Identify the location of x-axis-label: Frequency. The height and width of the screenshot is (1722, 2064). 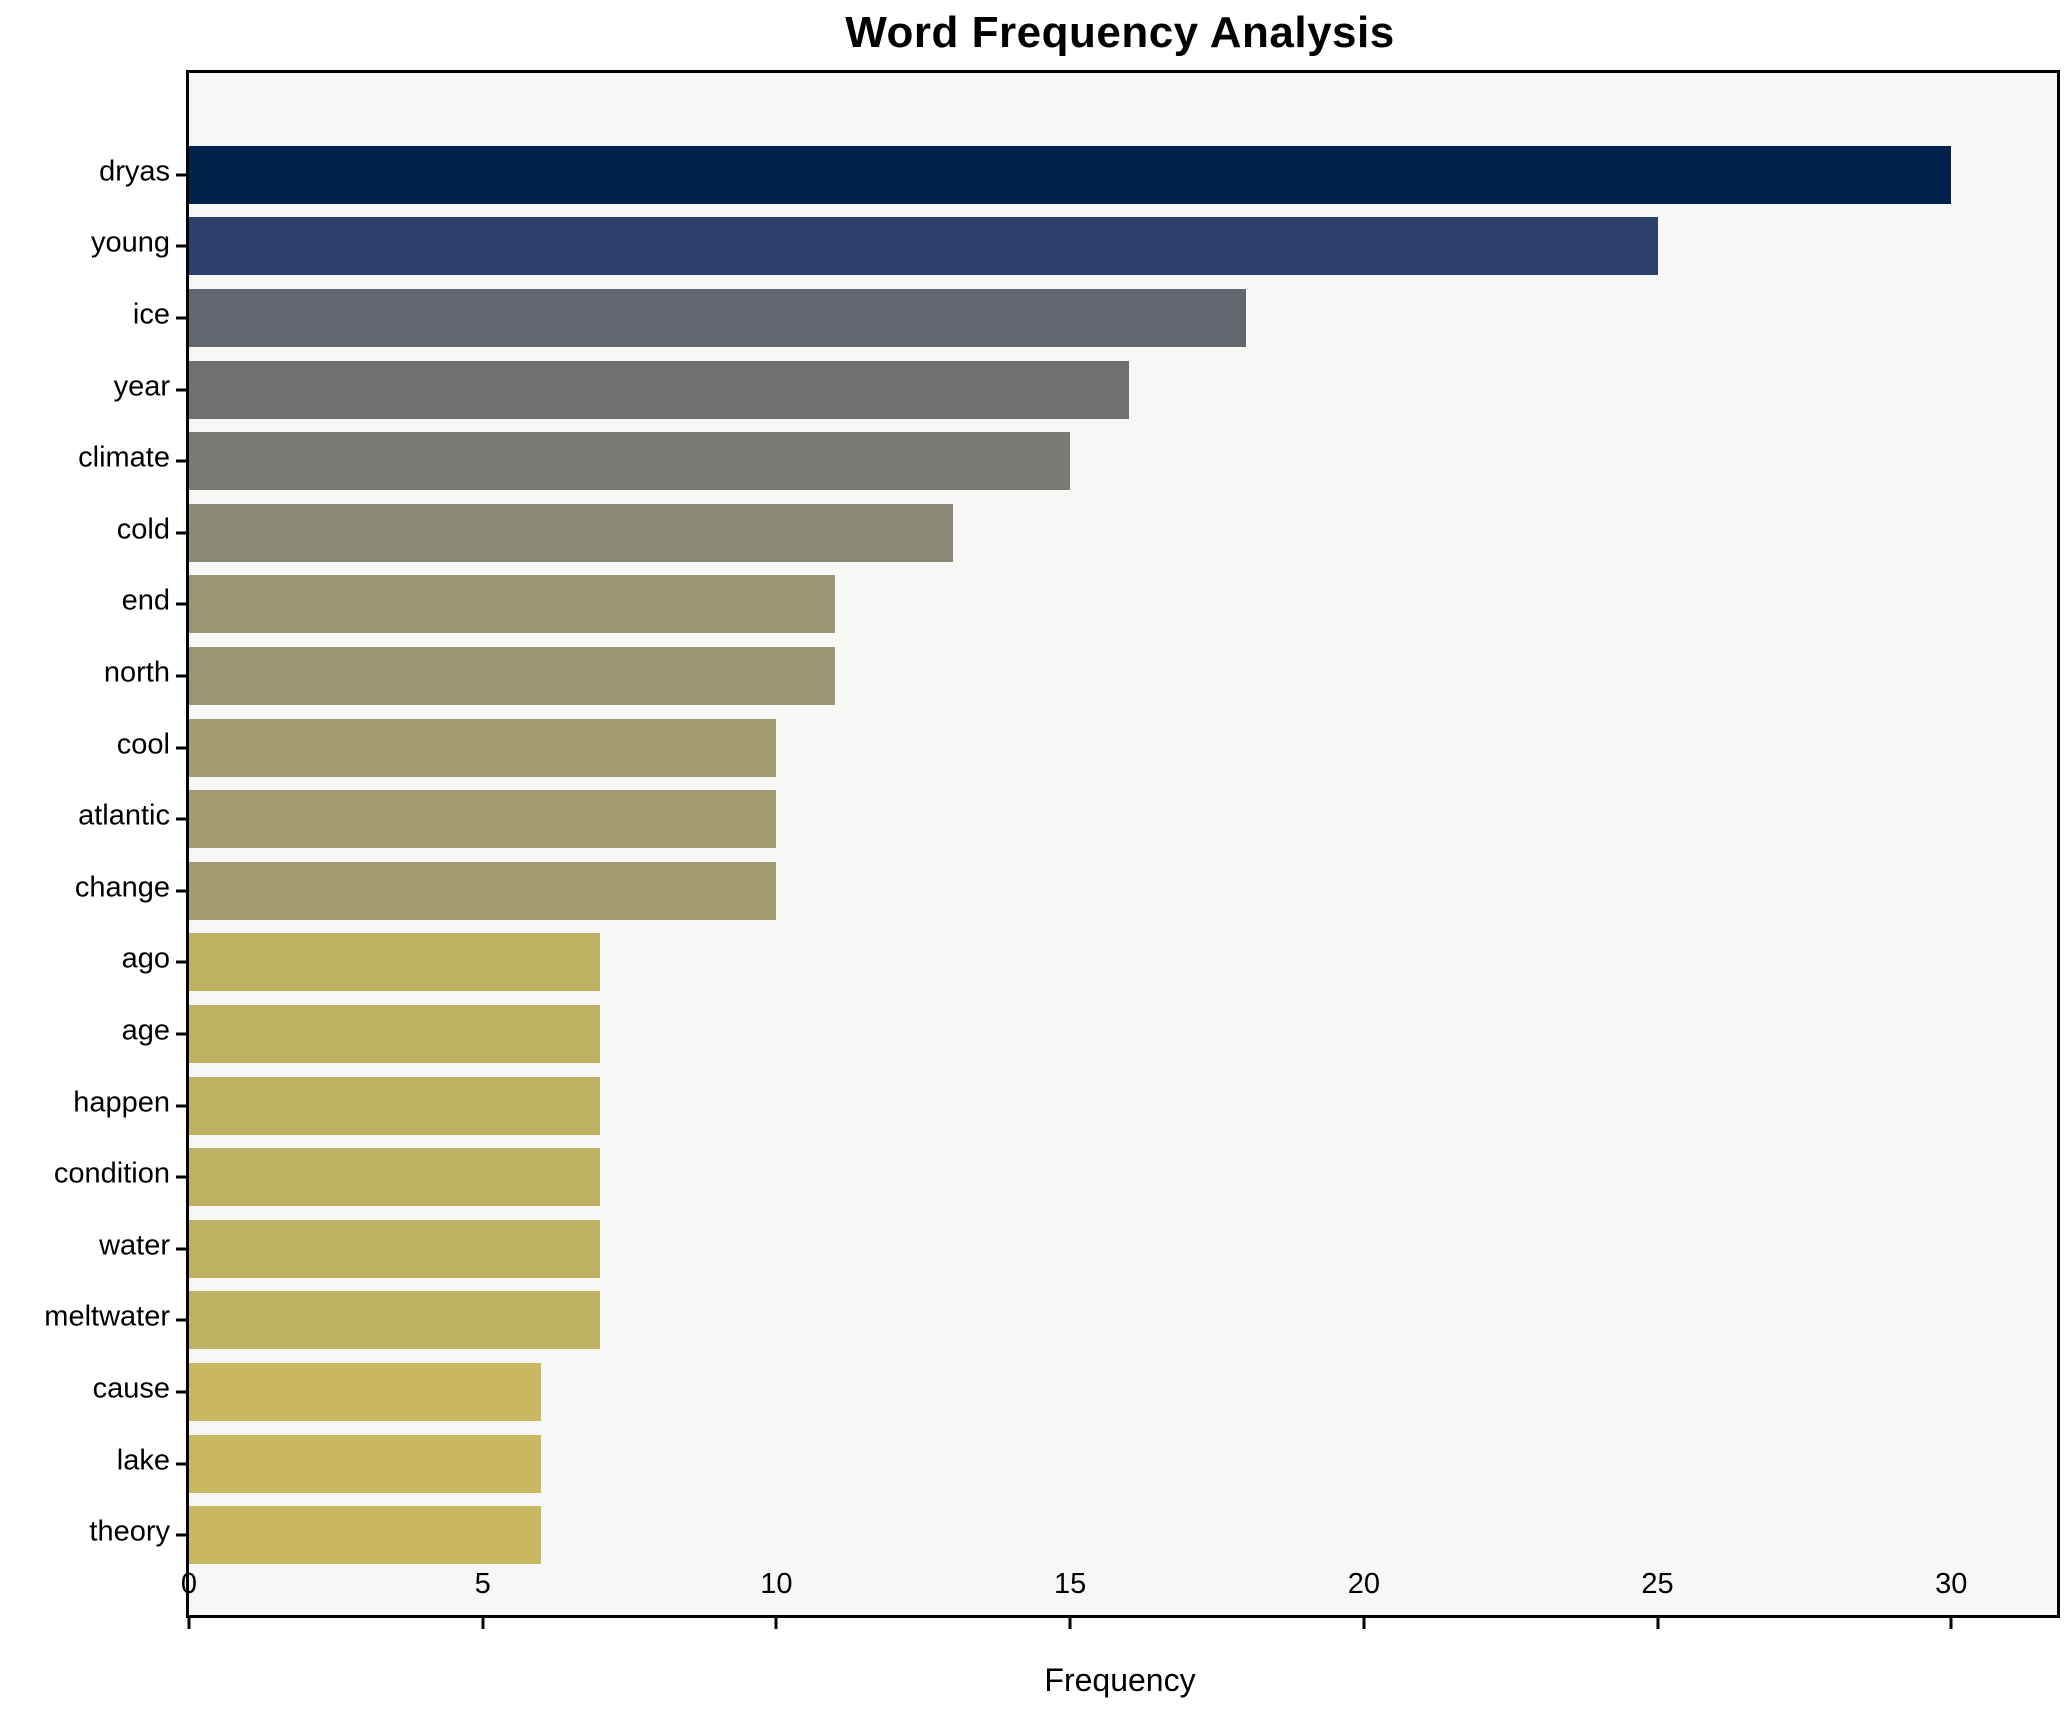
(1120, 1680).